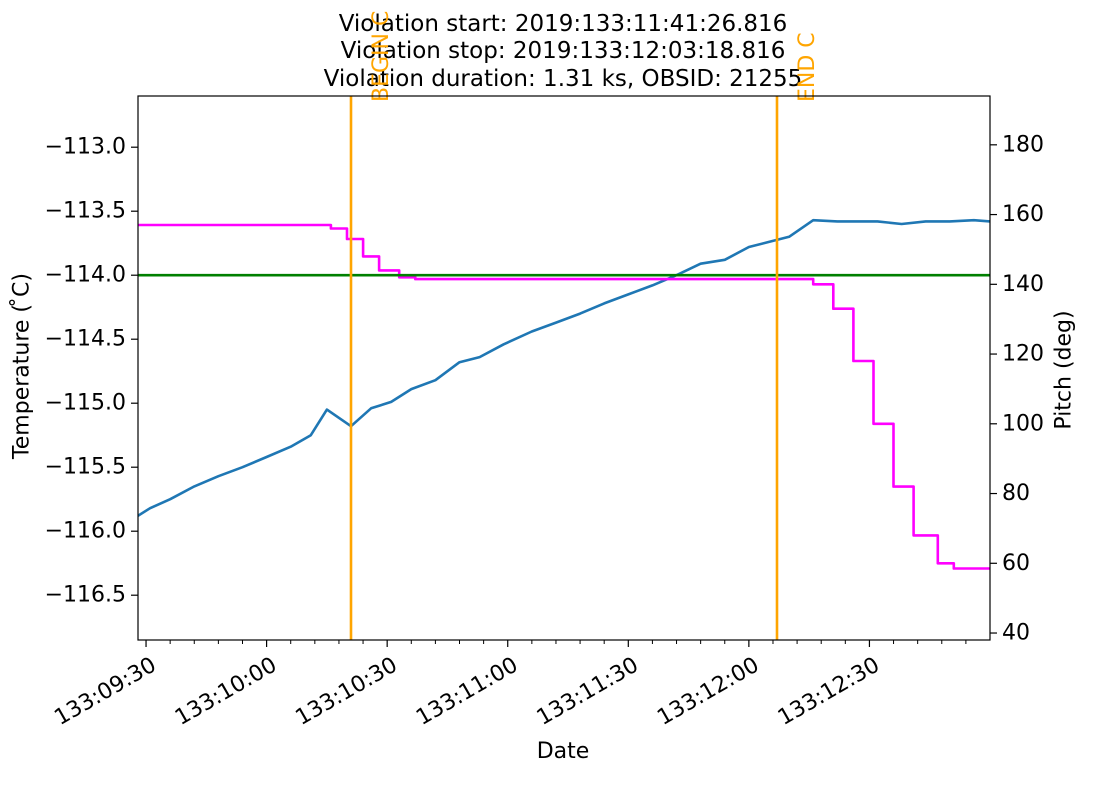 This screenshot has width=1100, height=805. Describe the element at coordinates (105, 692) in the screenshot. I see `x-tick-label: 133:09:30` at that location.